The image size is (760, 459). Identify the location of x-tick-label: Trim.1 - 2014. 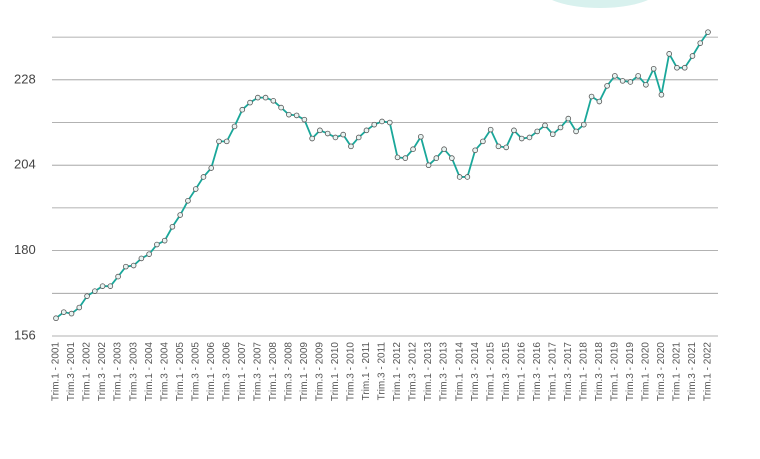
(459, 372).